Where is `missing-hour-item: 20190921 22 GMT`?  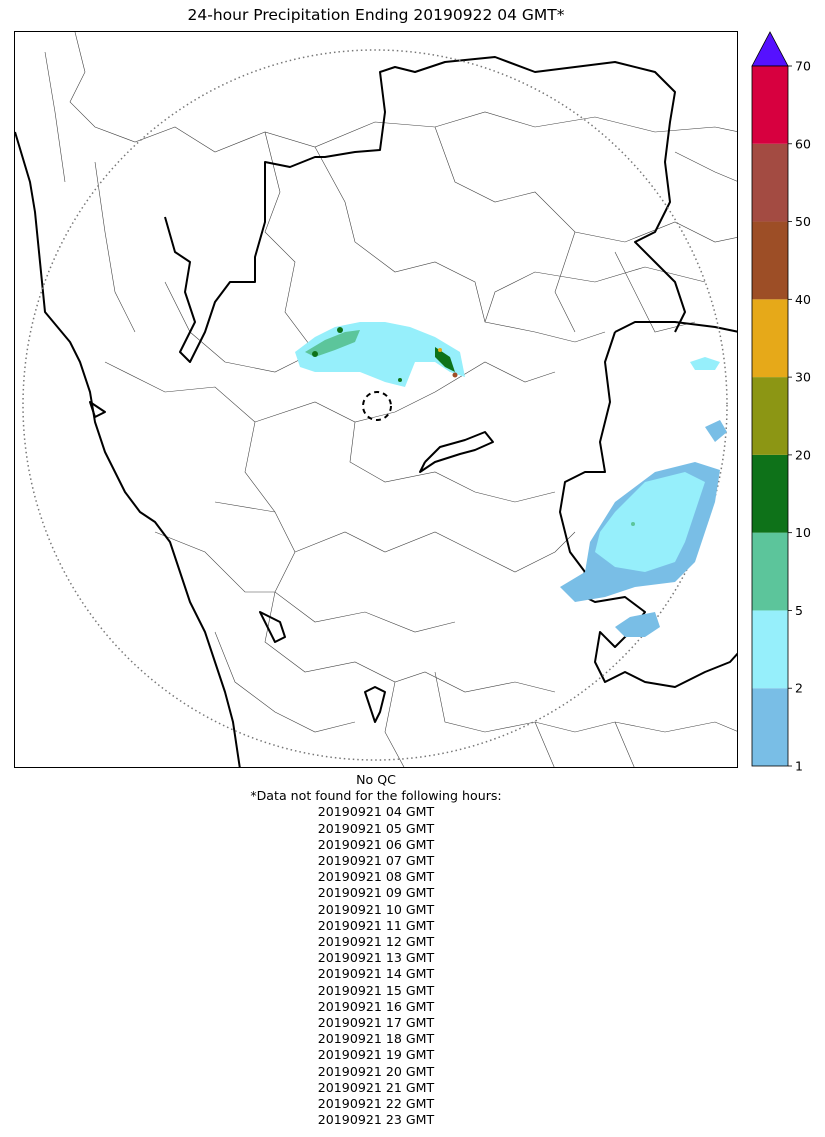
missing-hour-item: 20190921 22 GMT is located at coordinates (376, 1104).